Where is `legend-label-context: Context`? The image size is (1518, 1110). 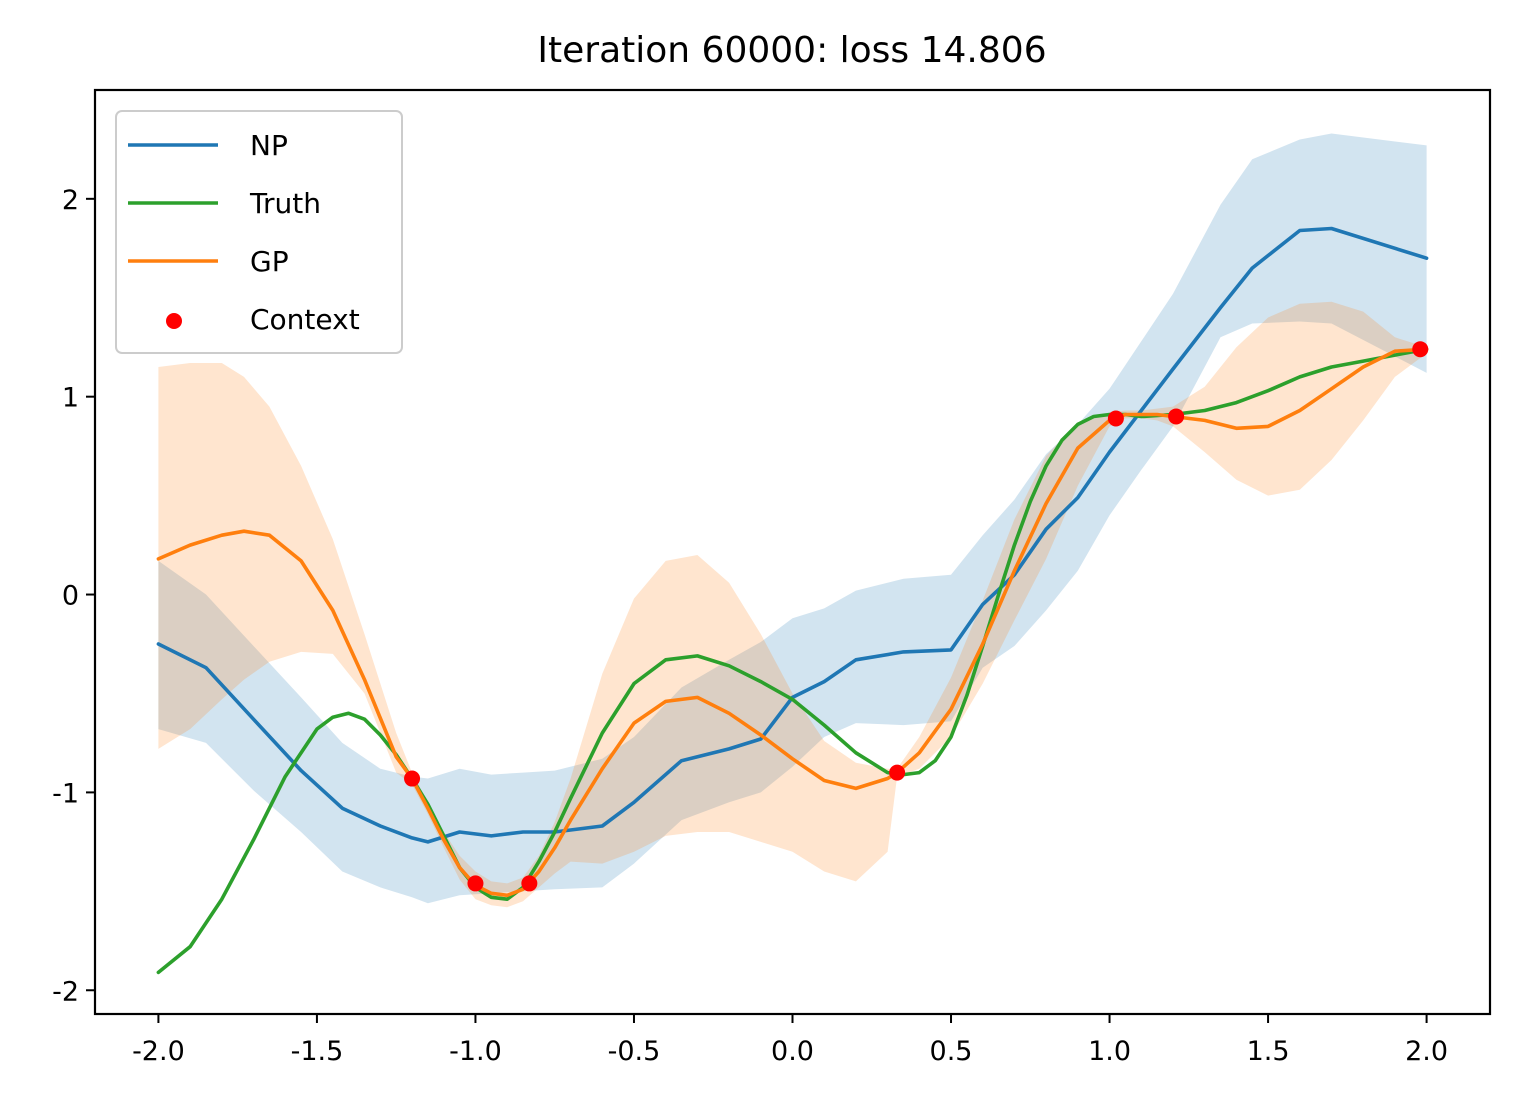
legend-label-context: Context is located at coordinates (305, 319).